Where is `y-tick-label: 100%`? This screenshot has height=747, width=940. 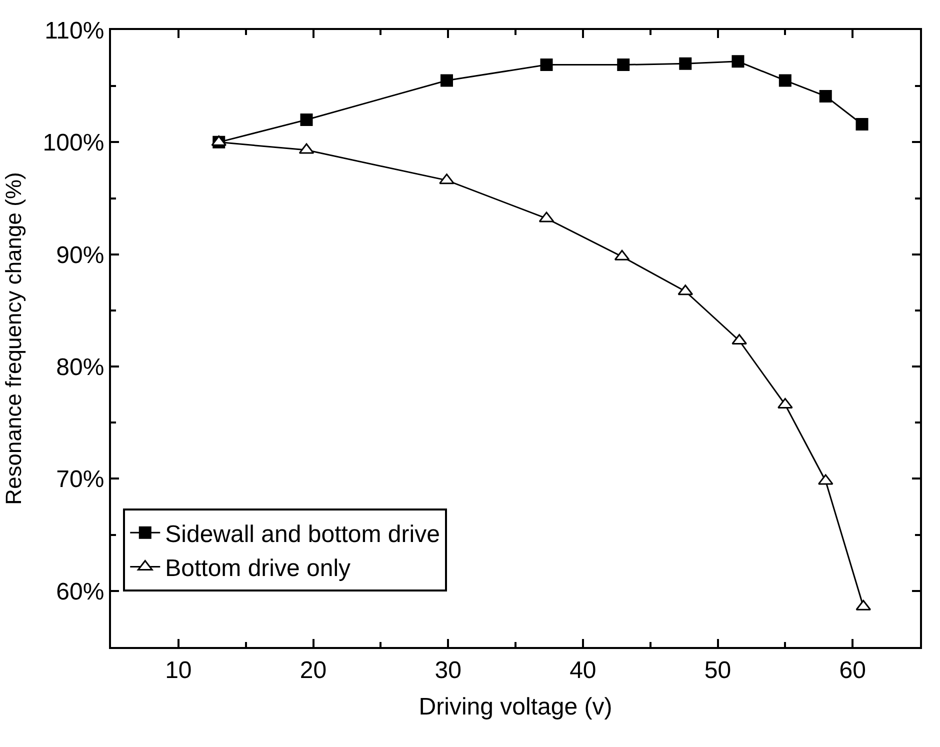
y-tick-label: 100% is located at coordinates (73, 143).